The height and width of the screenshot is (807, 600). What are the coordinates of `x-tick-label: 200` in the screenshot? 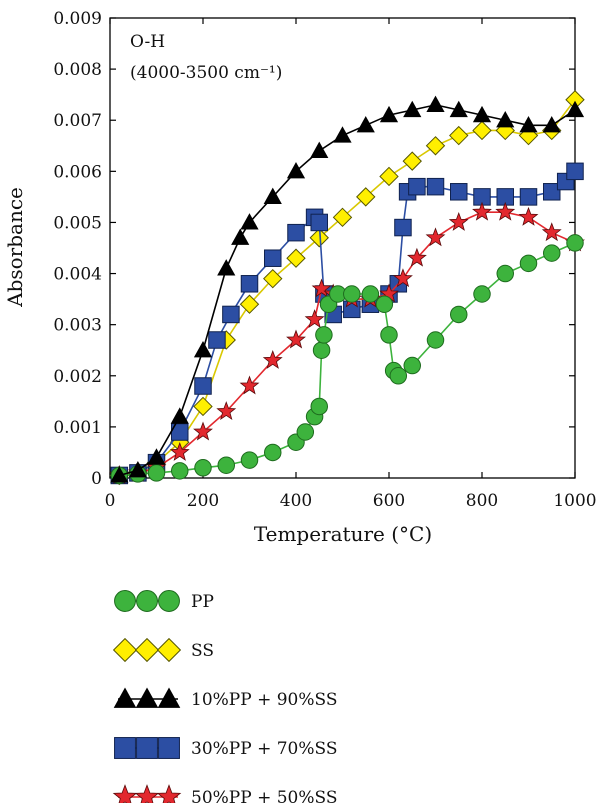 It's located at (203, 501).